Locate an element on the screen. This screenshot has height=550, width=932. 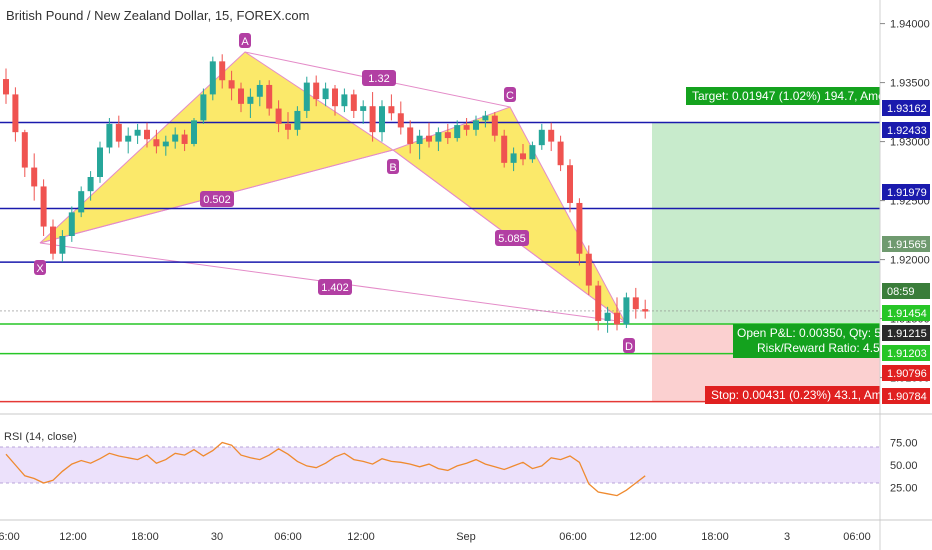
pattern-point-D: D is located at coordinates (629, 347).